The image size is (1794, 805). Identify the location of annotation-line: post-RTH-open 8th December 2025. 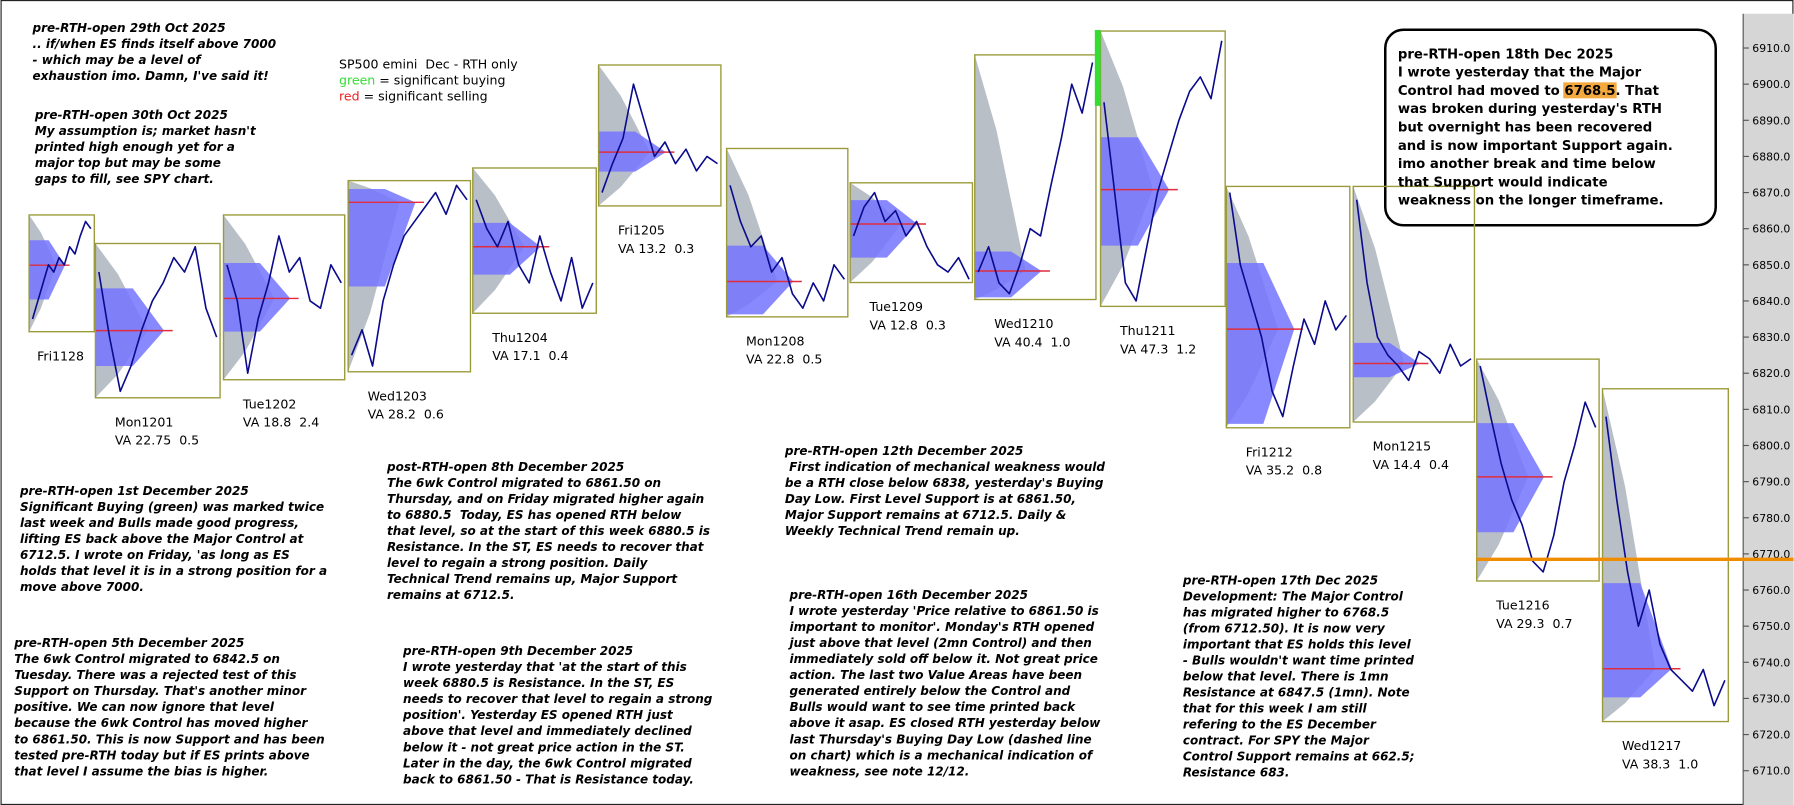
(505, 467).